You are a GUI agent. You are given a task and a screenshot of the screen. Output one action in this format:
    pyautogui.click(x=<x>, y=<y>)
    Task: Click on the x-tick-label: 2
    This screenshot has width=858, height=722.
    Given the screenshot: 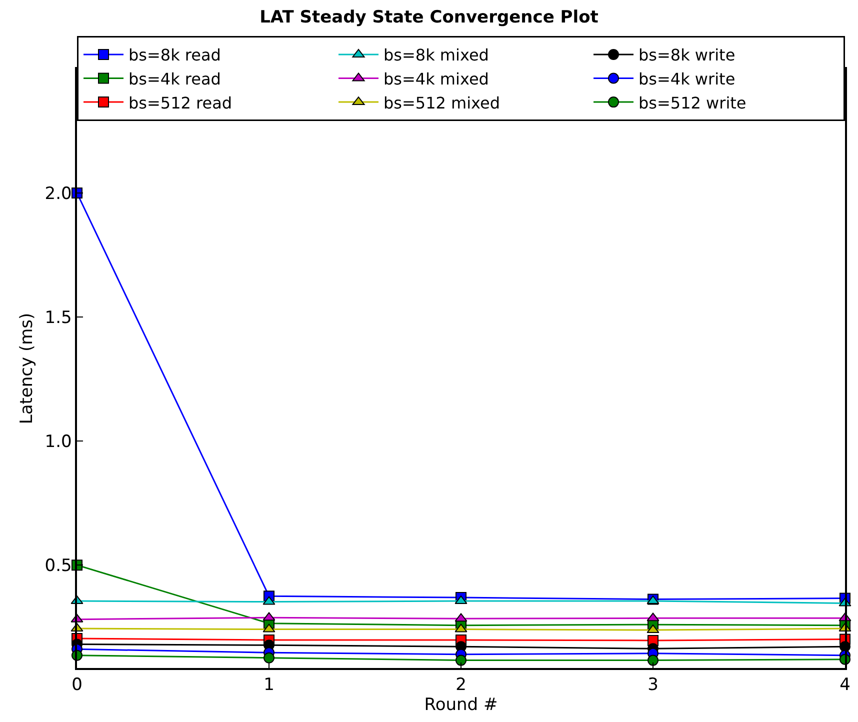 What is the action you would take?
    pyautogui.click(x=461, y=685)
    